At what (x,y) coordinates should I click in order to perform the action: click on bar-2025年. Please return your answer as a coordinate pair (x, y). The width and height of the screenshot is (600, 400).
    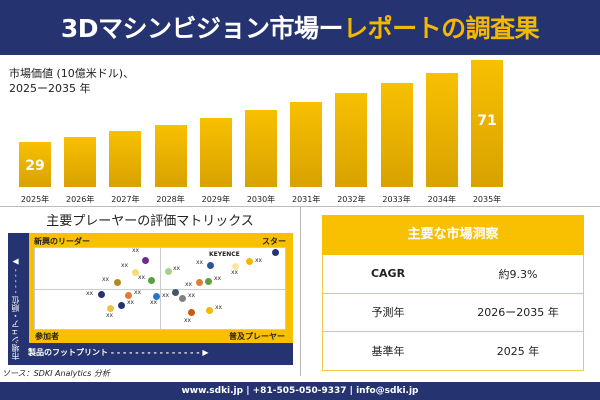
    Looking at the image, I should click on (35, 164).